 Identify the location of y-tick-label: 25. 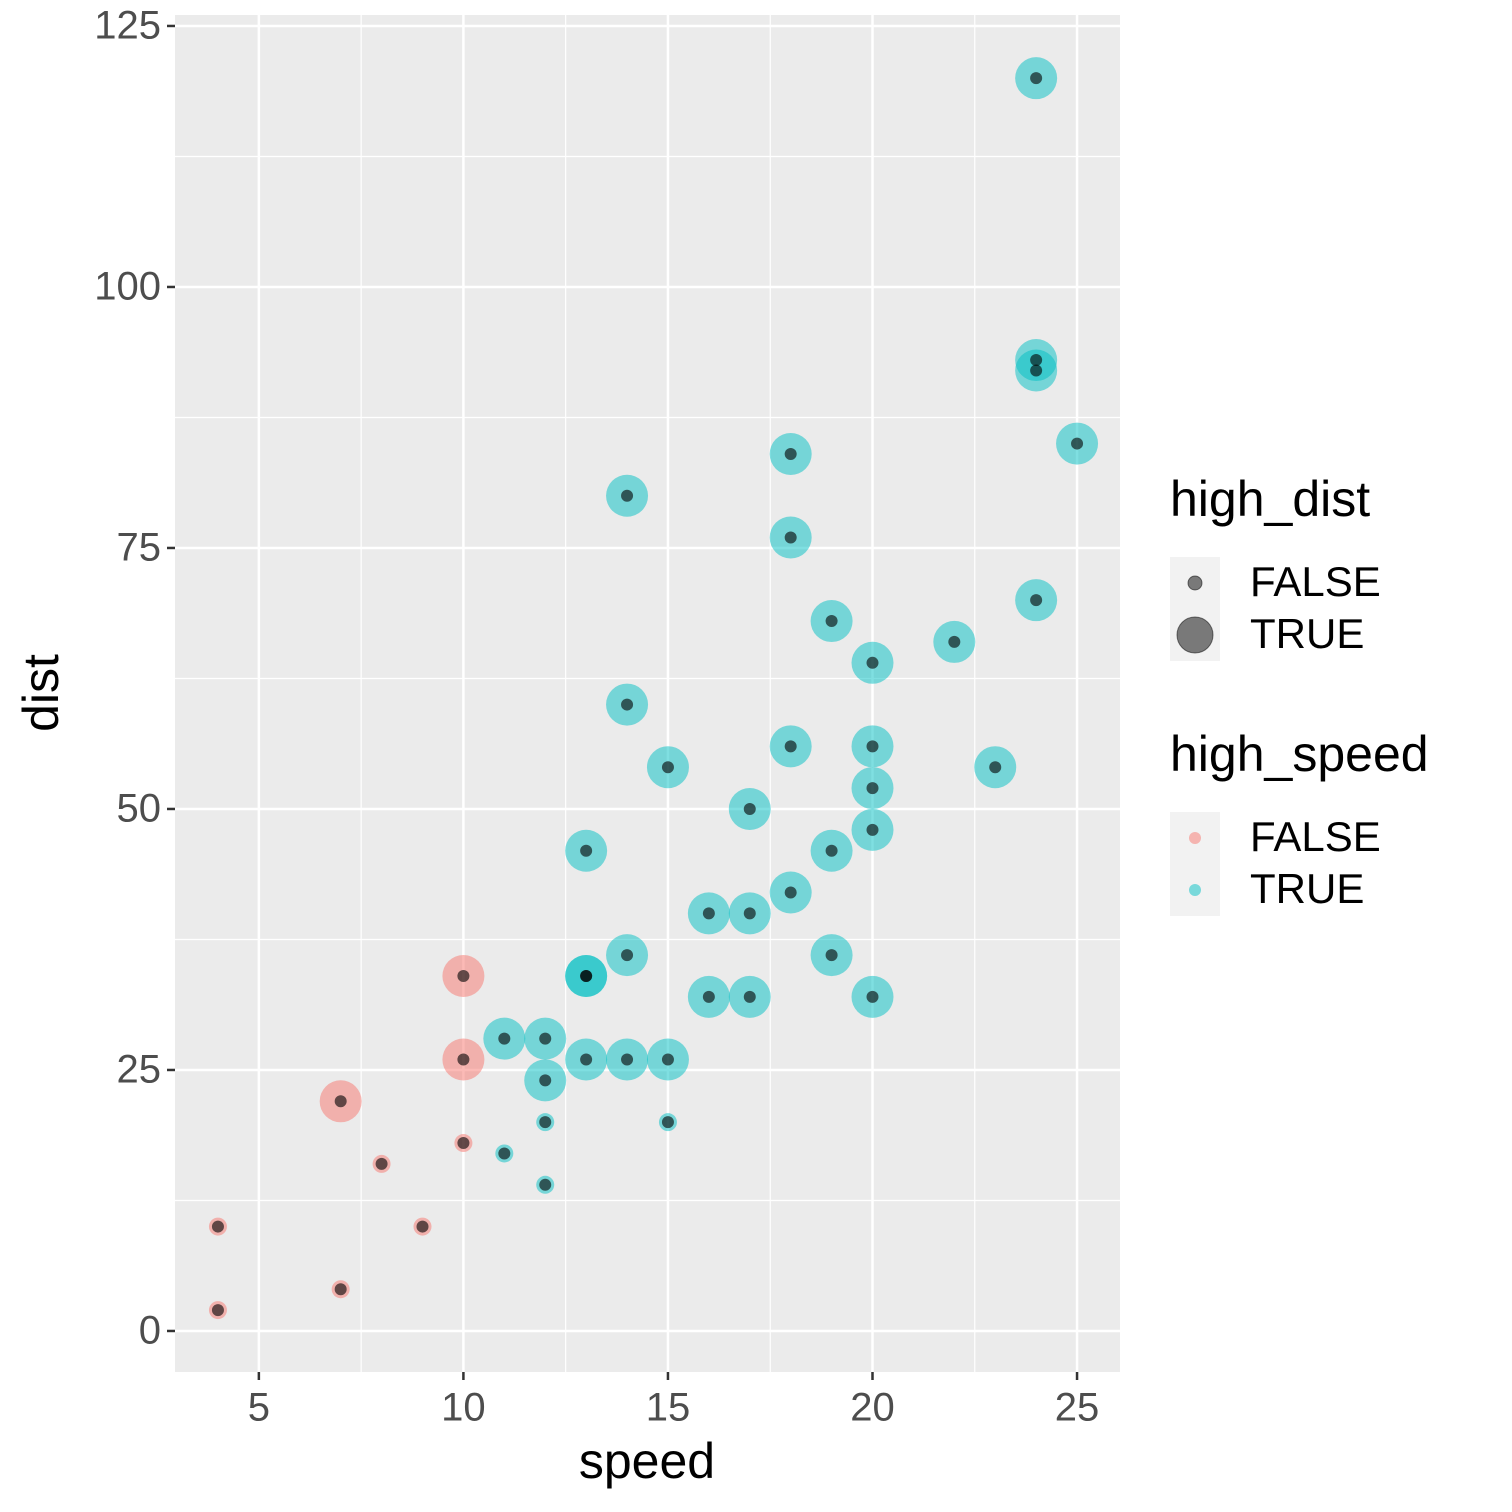
(139, 1070).